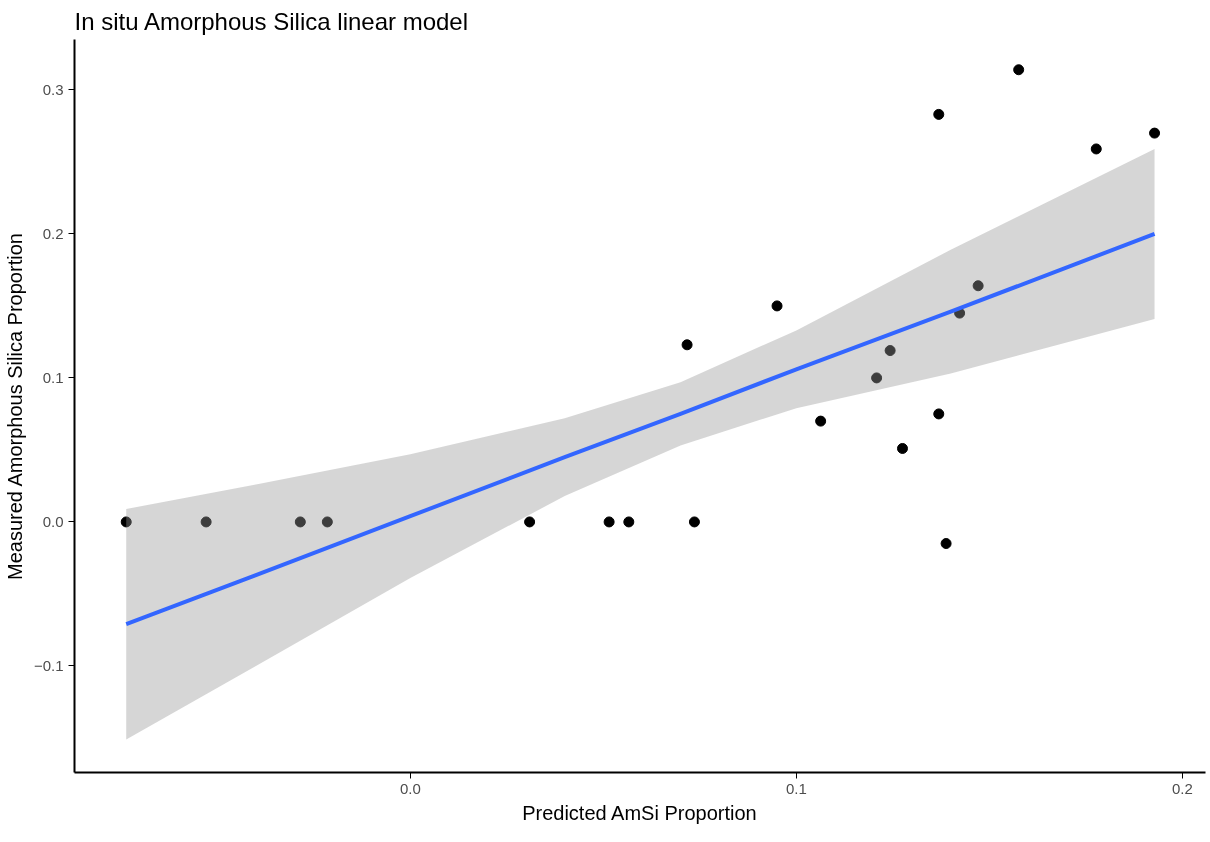  I want to click on y-tick-label: 0.3, so click(53, 89).